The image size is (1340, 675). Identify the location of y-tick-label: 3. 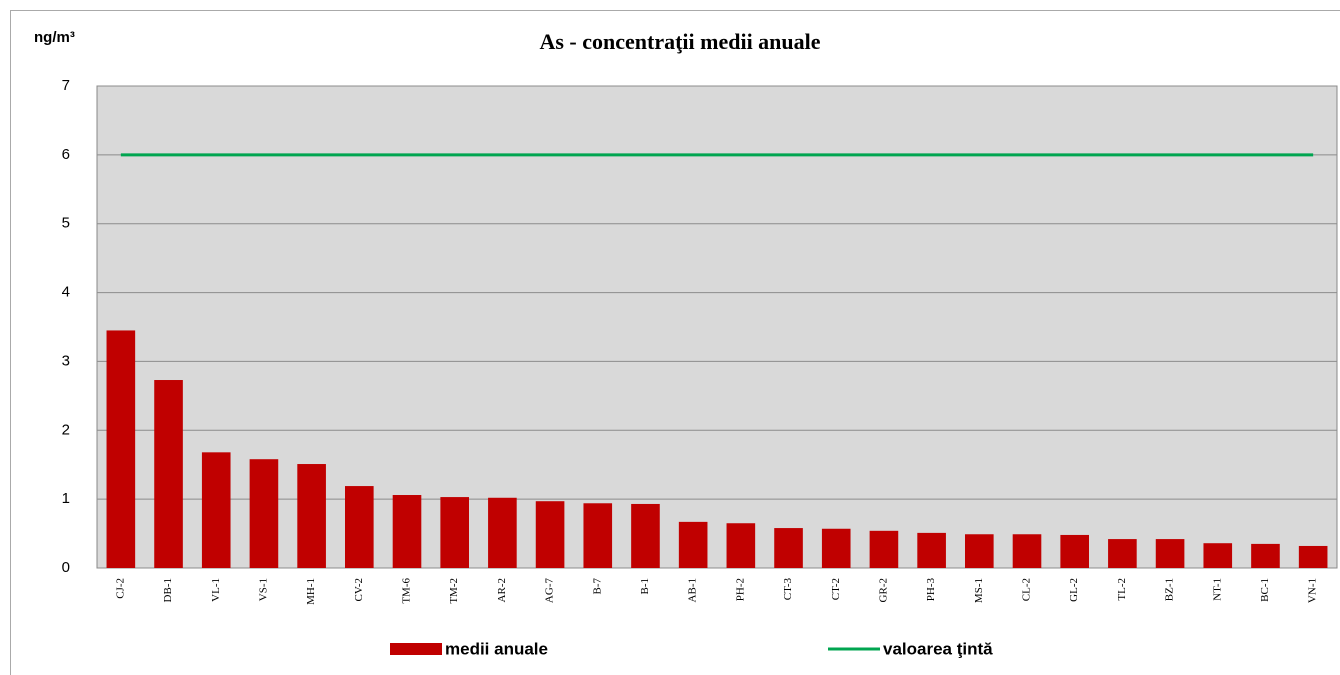
(66, 360).